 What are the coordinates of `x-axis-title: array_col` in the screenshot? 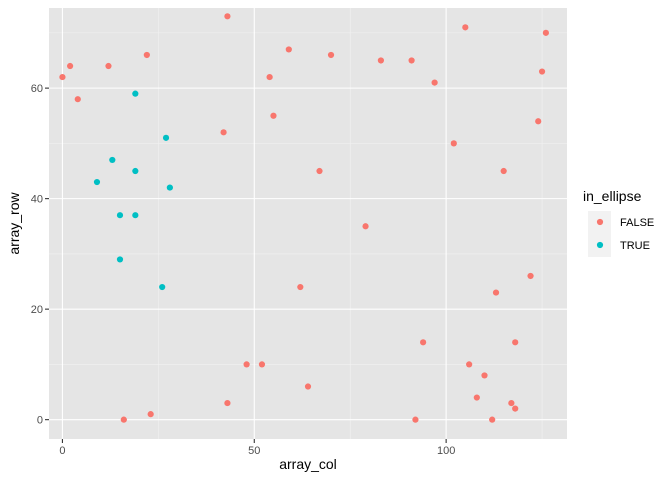 It's located at (308, 464).